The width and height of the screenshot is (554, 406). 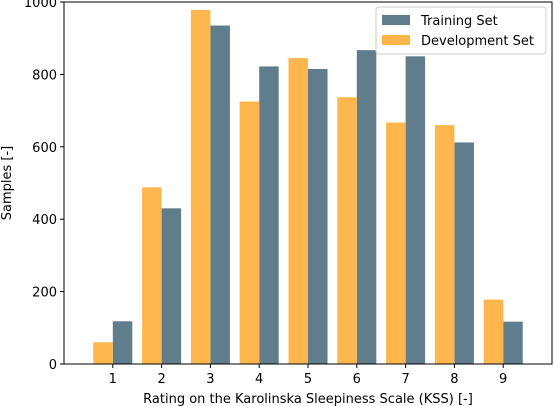 What do you see at coordinates (44, 75) in the screenshot?
I see `y-tick-label: 800` at bounding box center [44, 75].